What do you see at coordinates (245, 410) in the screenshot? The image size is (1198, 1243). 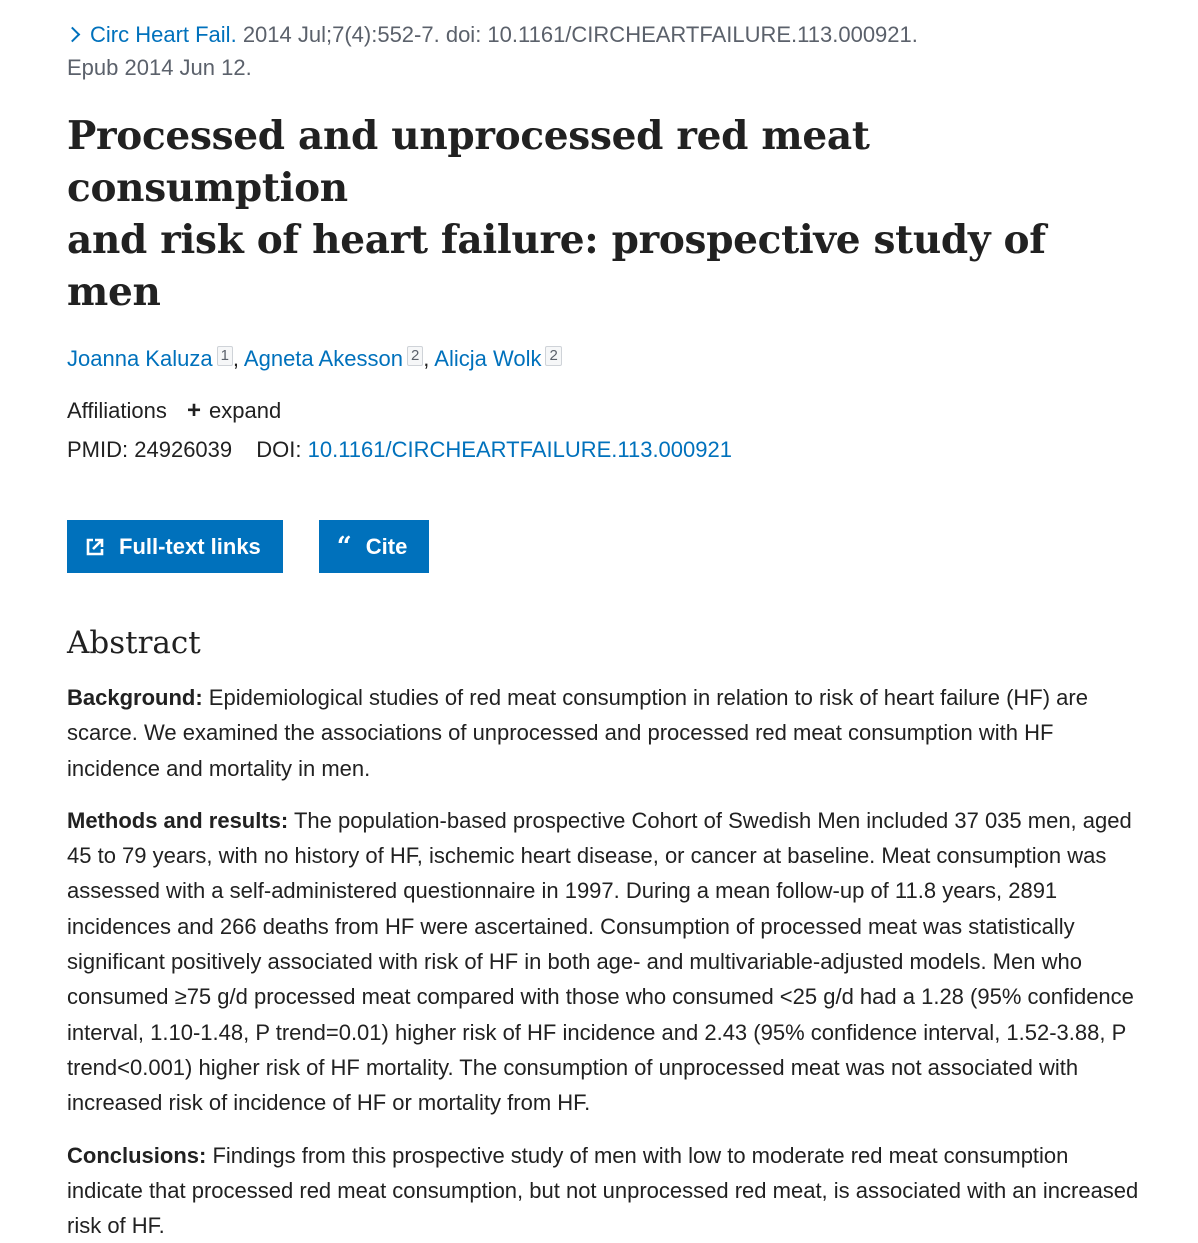 I see `expand-label: expand` at bounding box center [245, 410].